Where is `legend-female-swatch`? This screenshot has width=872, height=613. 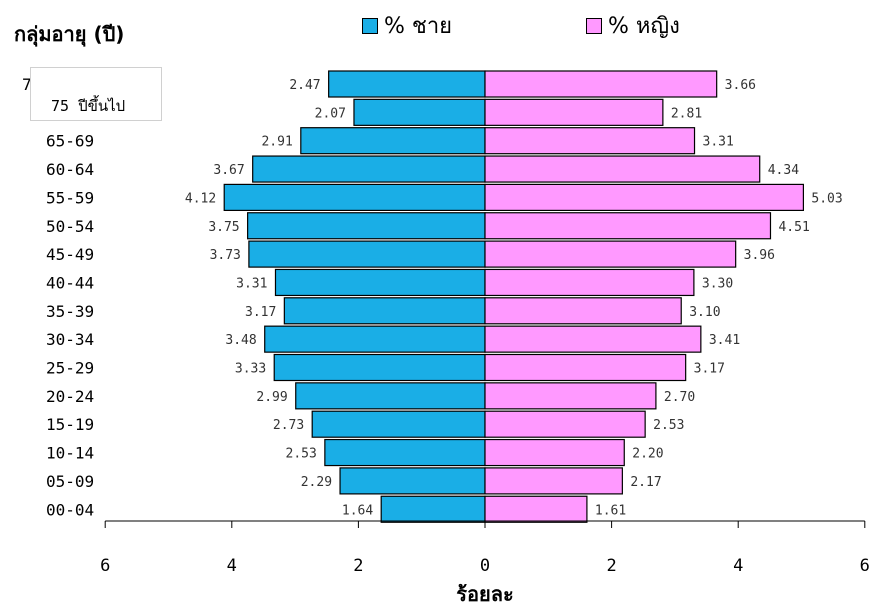
legend-female-swatch is located at coordinates (594, 25).